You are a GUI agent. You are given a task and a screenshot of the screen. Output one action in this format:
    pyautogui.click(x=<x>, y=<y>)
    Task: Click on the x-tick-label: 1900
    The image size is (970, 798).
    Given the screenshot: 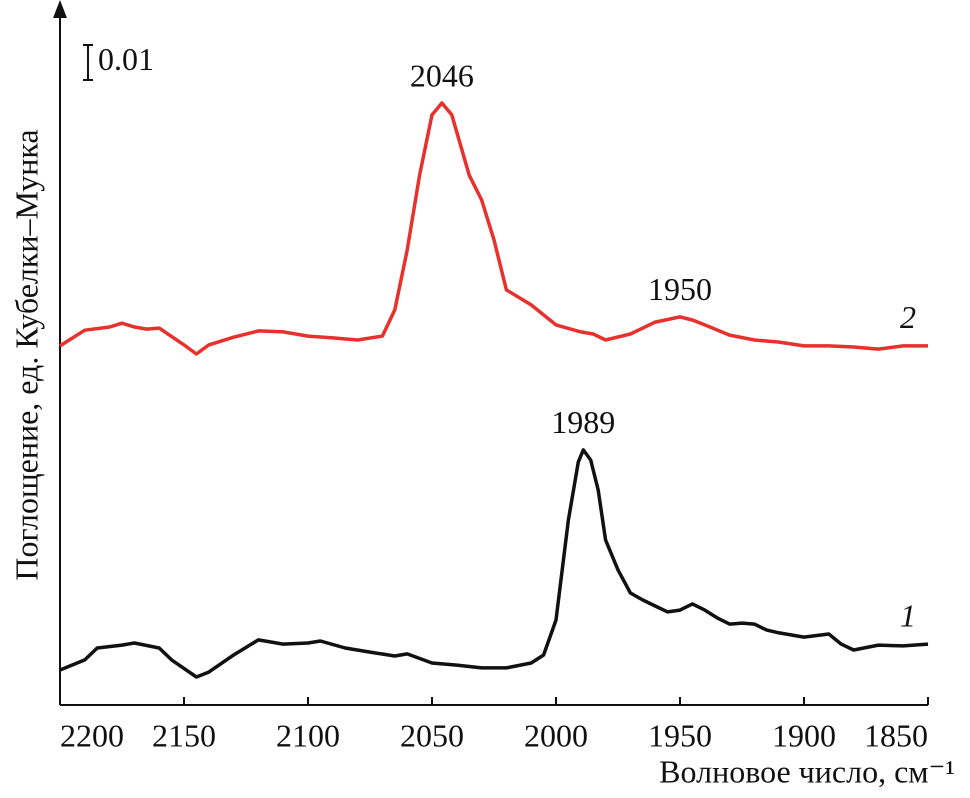 What is the action you would take?
    pyautogui.click(x=804, y=735)
    